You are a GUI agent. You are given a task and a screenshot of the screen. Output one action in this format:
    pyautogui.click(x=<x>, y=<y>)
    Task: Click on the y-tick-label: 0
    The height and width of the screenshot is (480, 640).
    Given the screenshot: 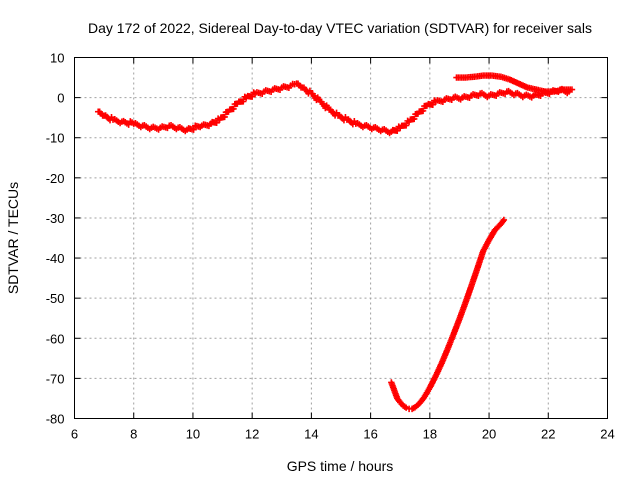 What is the action you would take?
    pyautogui.click(x=60, y=98)
    